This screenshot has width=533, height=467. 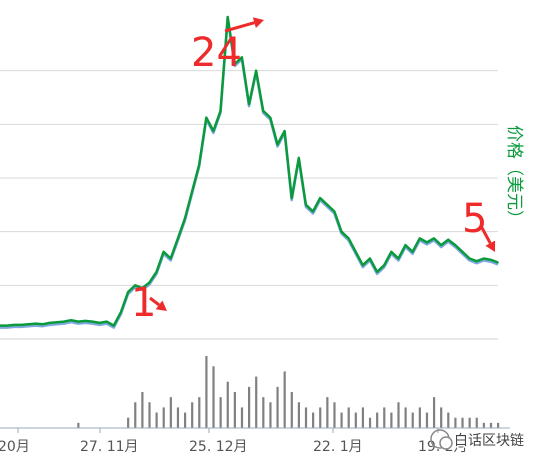 I want to click on watermark: 白话区块链, so click(x=478, y=440).